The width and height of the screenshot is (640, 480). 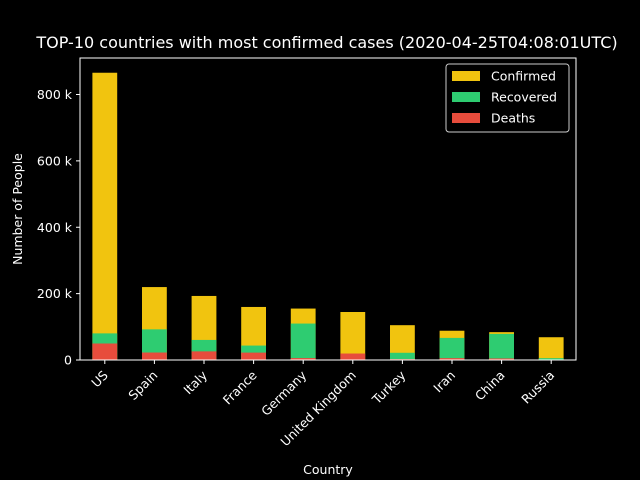 I want to click on legend-swatch-recovered, so click(x=466, y=97).